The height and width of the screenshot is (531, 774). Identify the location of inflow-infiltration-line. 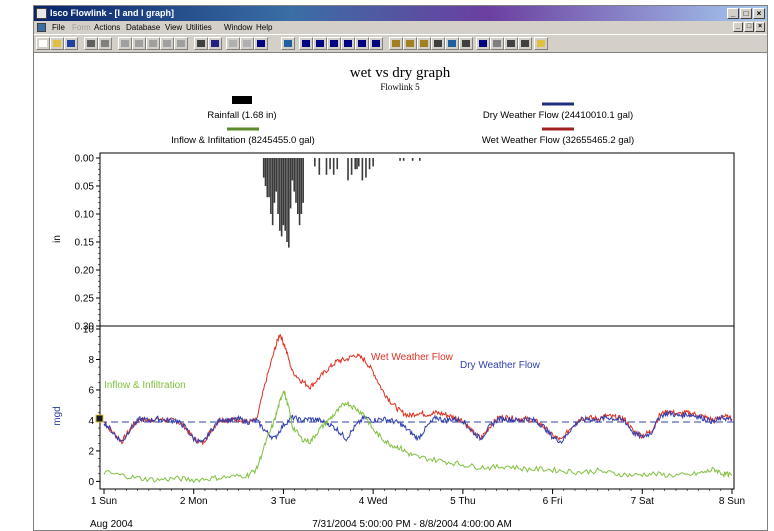
(418, 437).